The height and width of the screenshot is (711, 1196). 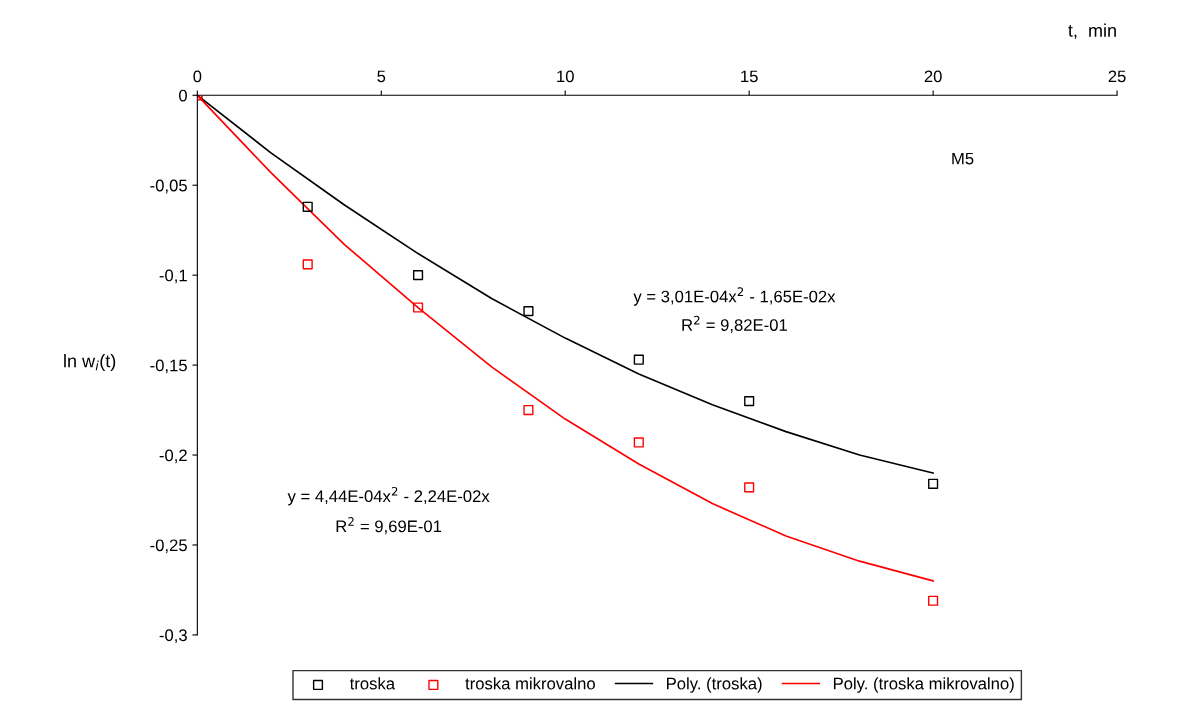 What do you see at coordinates (173, 456) in the screenshot?
I see `y-tick-label: -0,2` at bounding box center [173, 456].